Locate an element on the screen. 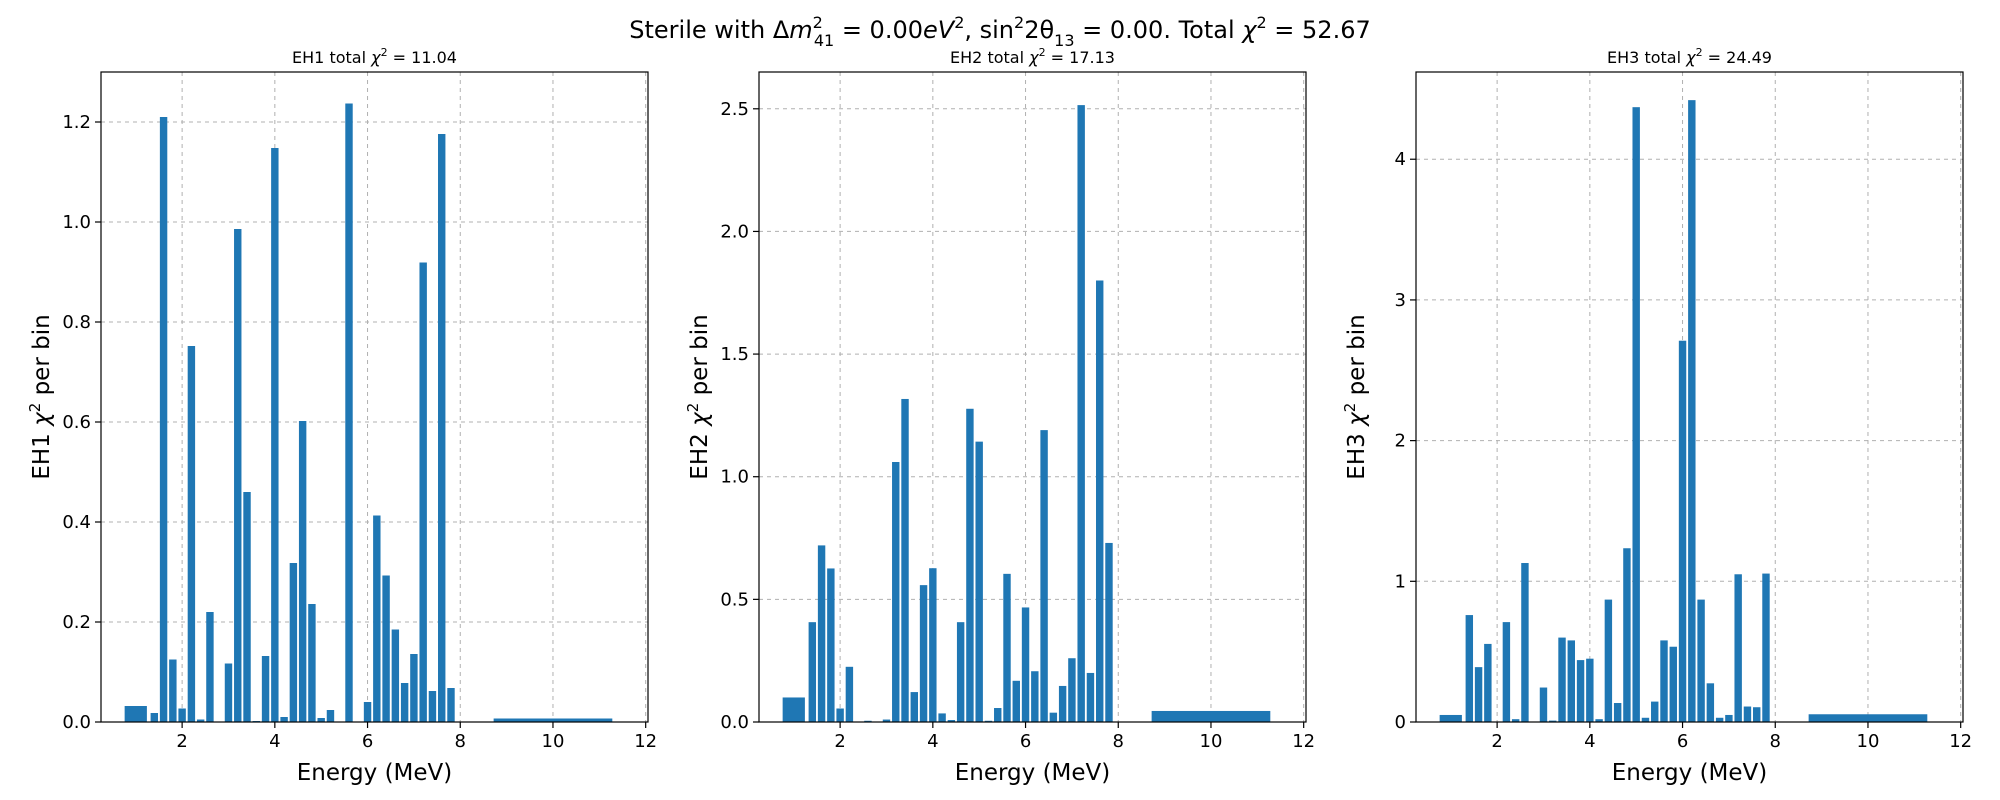 The height and width of the screenshot is (800, 2000). x-tick-label: 8 is located at coordinates (1118, 741).